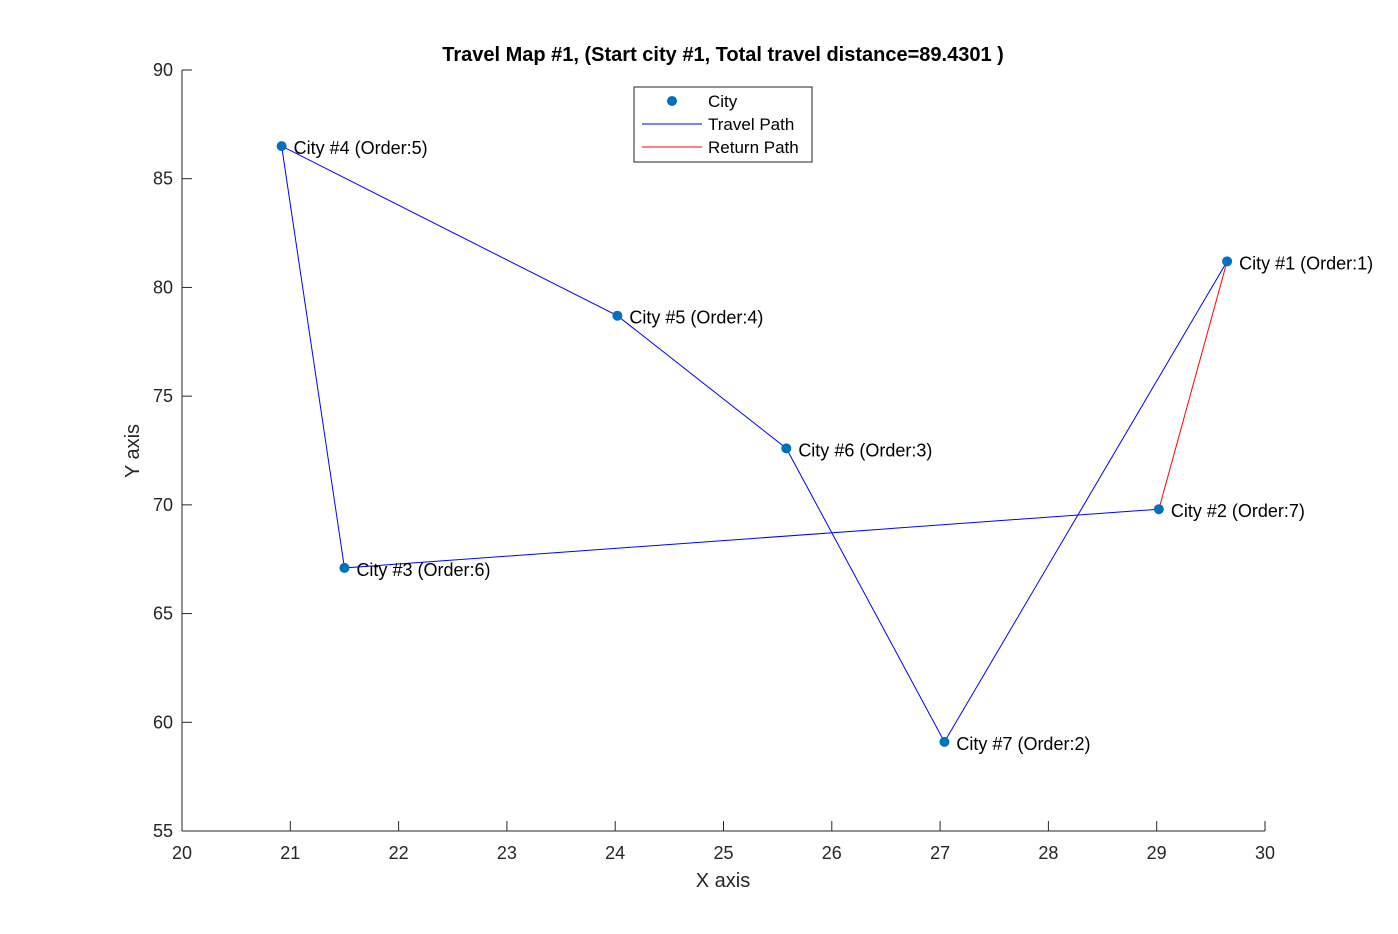  Describe the element at coordinates (696, 318) in the screenshot. I see `city-label: City #5 (Order:4)` at that location.